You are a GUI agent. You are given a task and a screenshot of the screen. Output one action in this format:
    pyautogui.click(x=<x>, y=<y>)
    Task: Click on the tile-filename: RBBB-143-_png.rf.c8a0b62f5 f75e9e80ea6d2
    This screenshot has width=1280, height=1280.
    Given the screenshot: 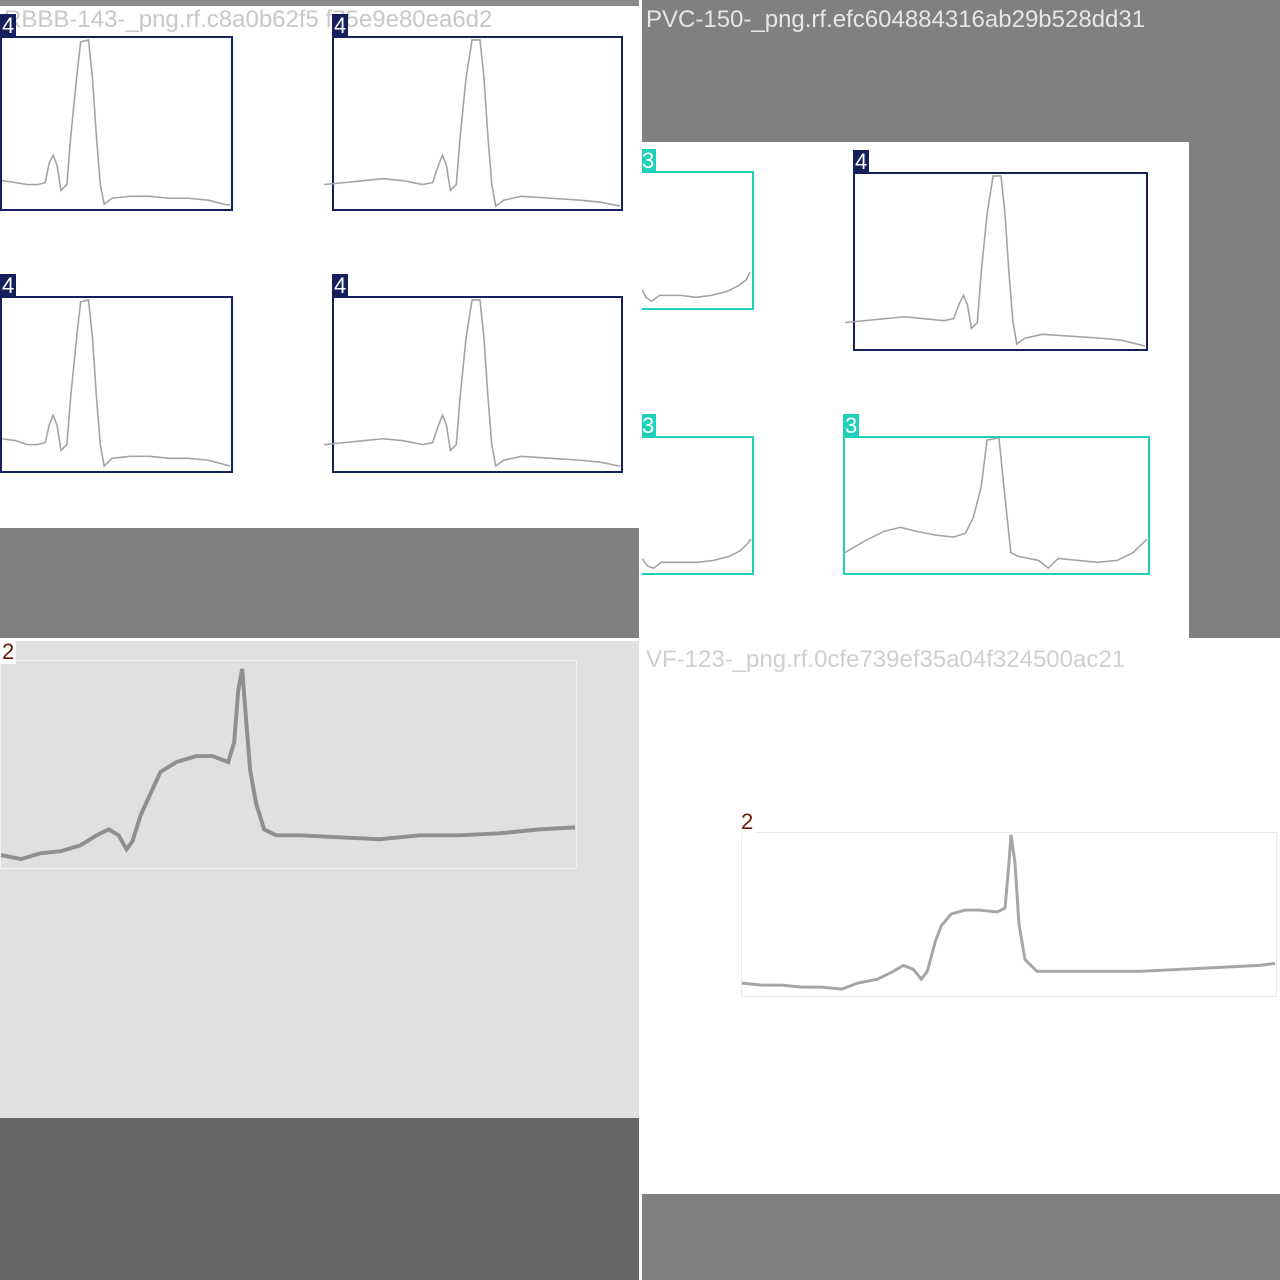 What is the action you would take?
    pyautogui.click(x=248, y=19)
    